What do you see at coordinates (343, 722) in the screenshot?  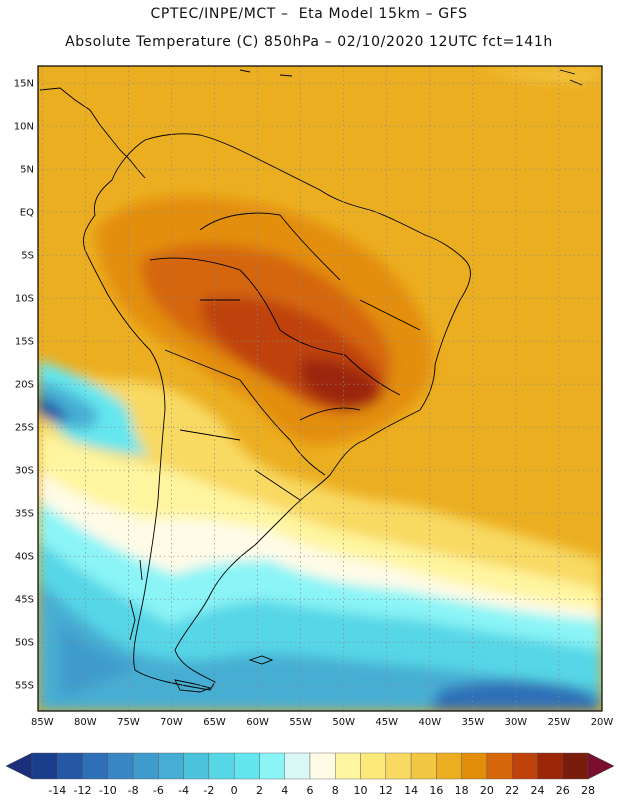 I see `lon-tick-label: 50W` at bounding box center [343, 722].